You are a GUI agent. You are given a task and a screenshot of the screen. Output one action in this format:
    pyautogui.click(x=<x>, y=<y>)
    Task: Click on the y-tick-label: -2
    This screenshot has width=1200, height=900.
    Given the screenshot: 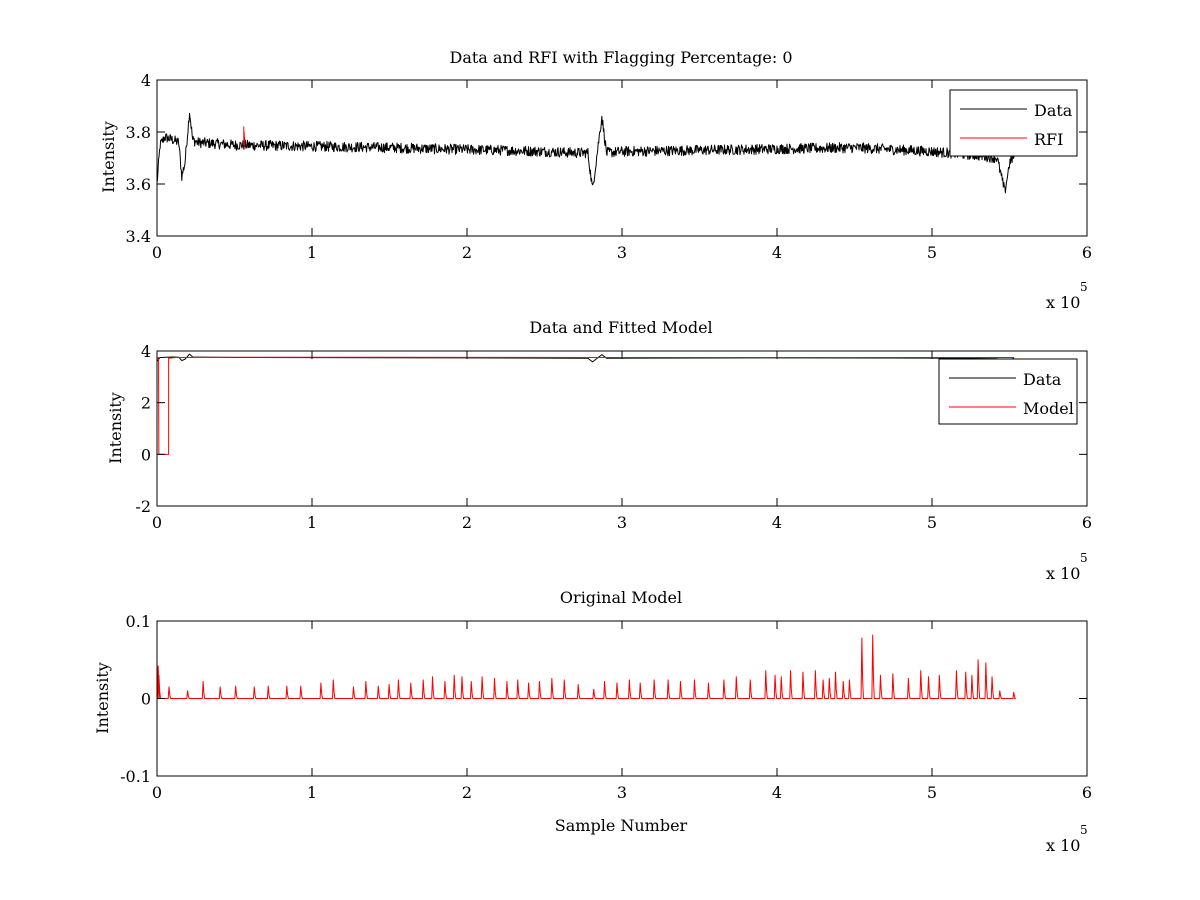 What is the action you would take?
    pyautogui.click(x=143, y=506)
    